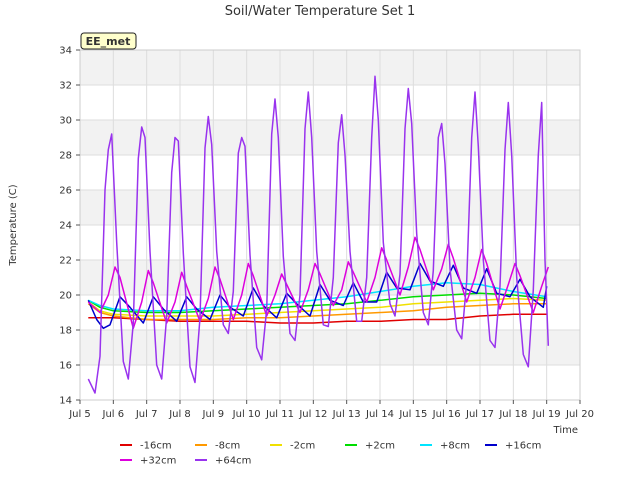  Describe the element at coordinates (523, 446) in the screenshot. I see `legend-label: +16cm` at that location.